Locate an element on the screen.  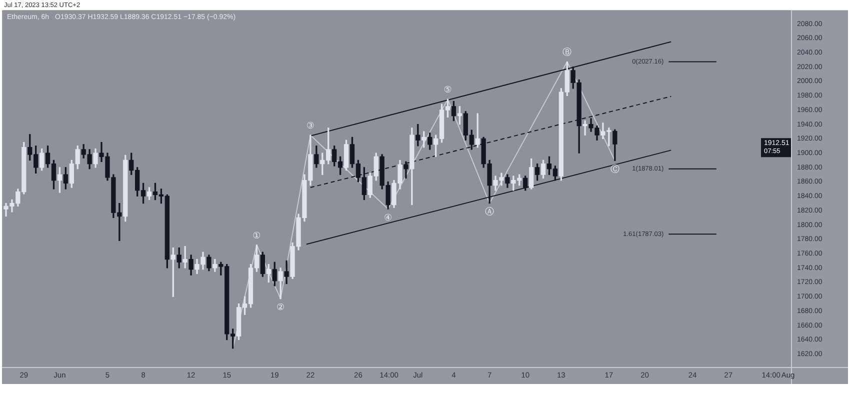
annotation: ② is located at coordinates (280, 308).